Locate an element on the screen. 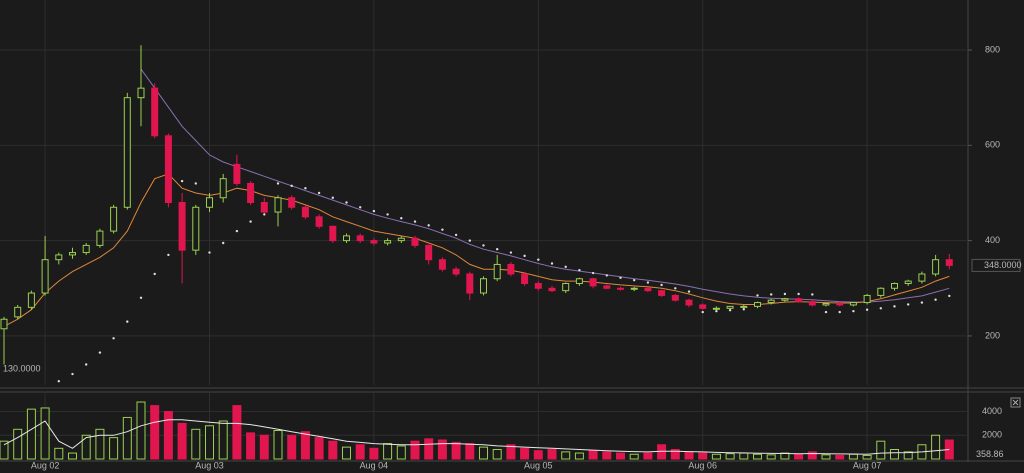 The image size is (1024, 473). close-button is located at coordinates (1015, 402).